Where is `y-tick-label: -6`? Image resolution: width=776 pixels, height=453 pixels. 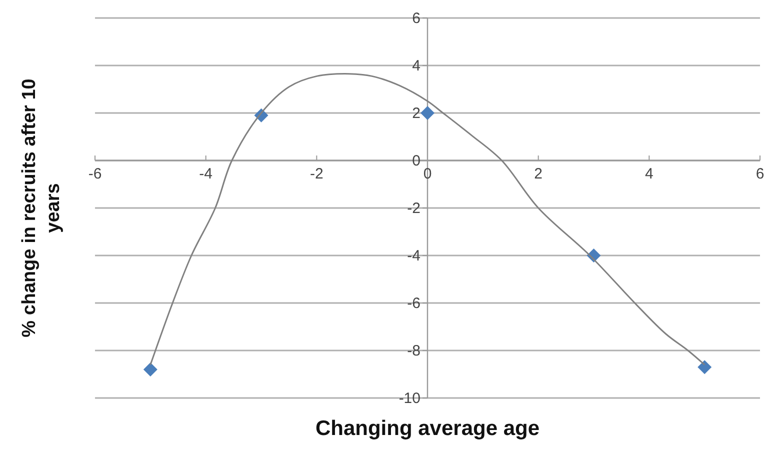 y-tick-label: -6 is located at coordinates (413, 303).